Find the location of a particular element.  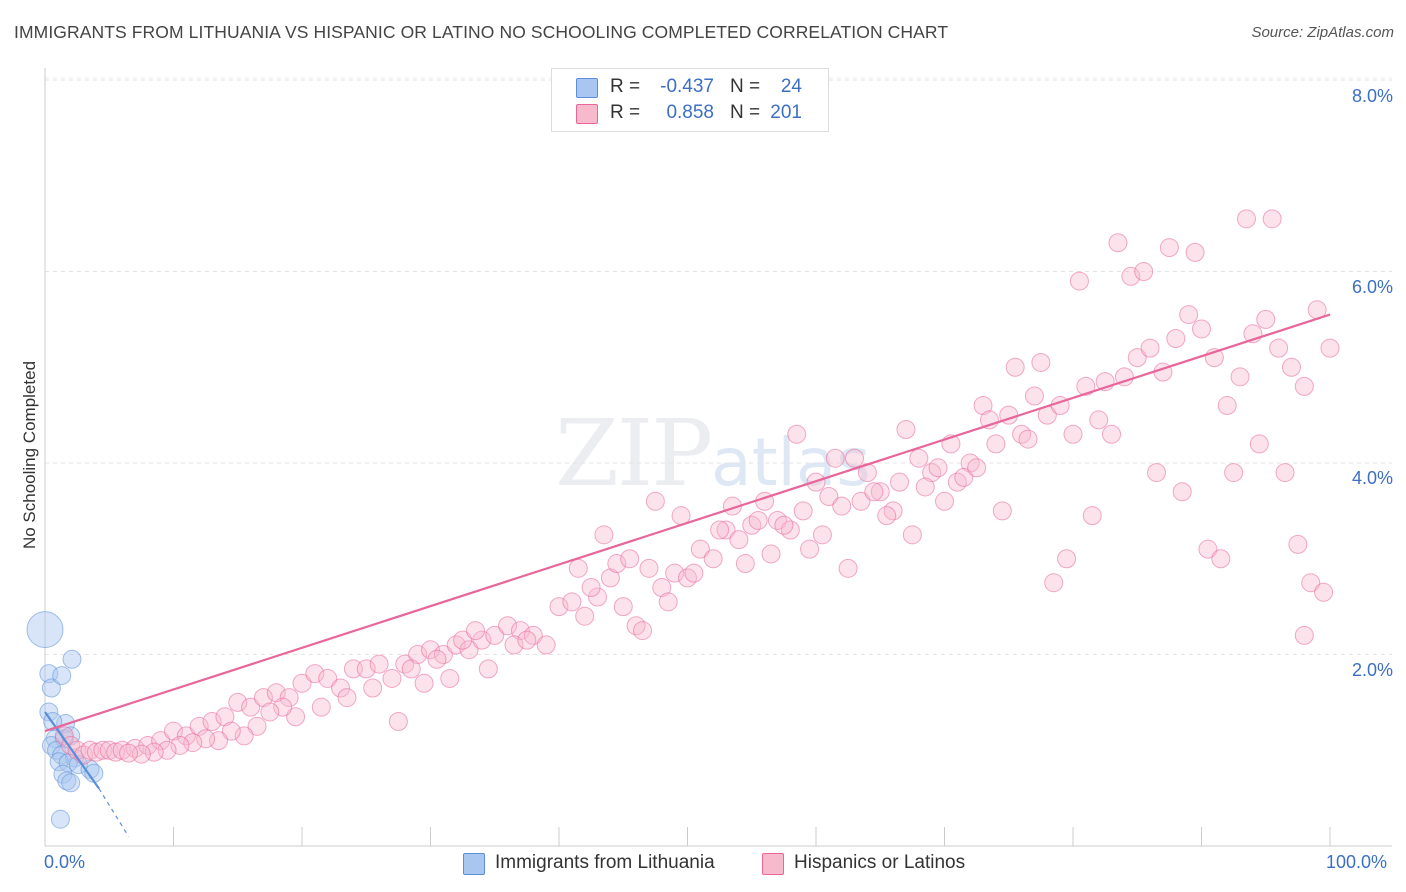

y-tick-label: 8.0% is located at coordinates (1372, 96).